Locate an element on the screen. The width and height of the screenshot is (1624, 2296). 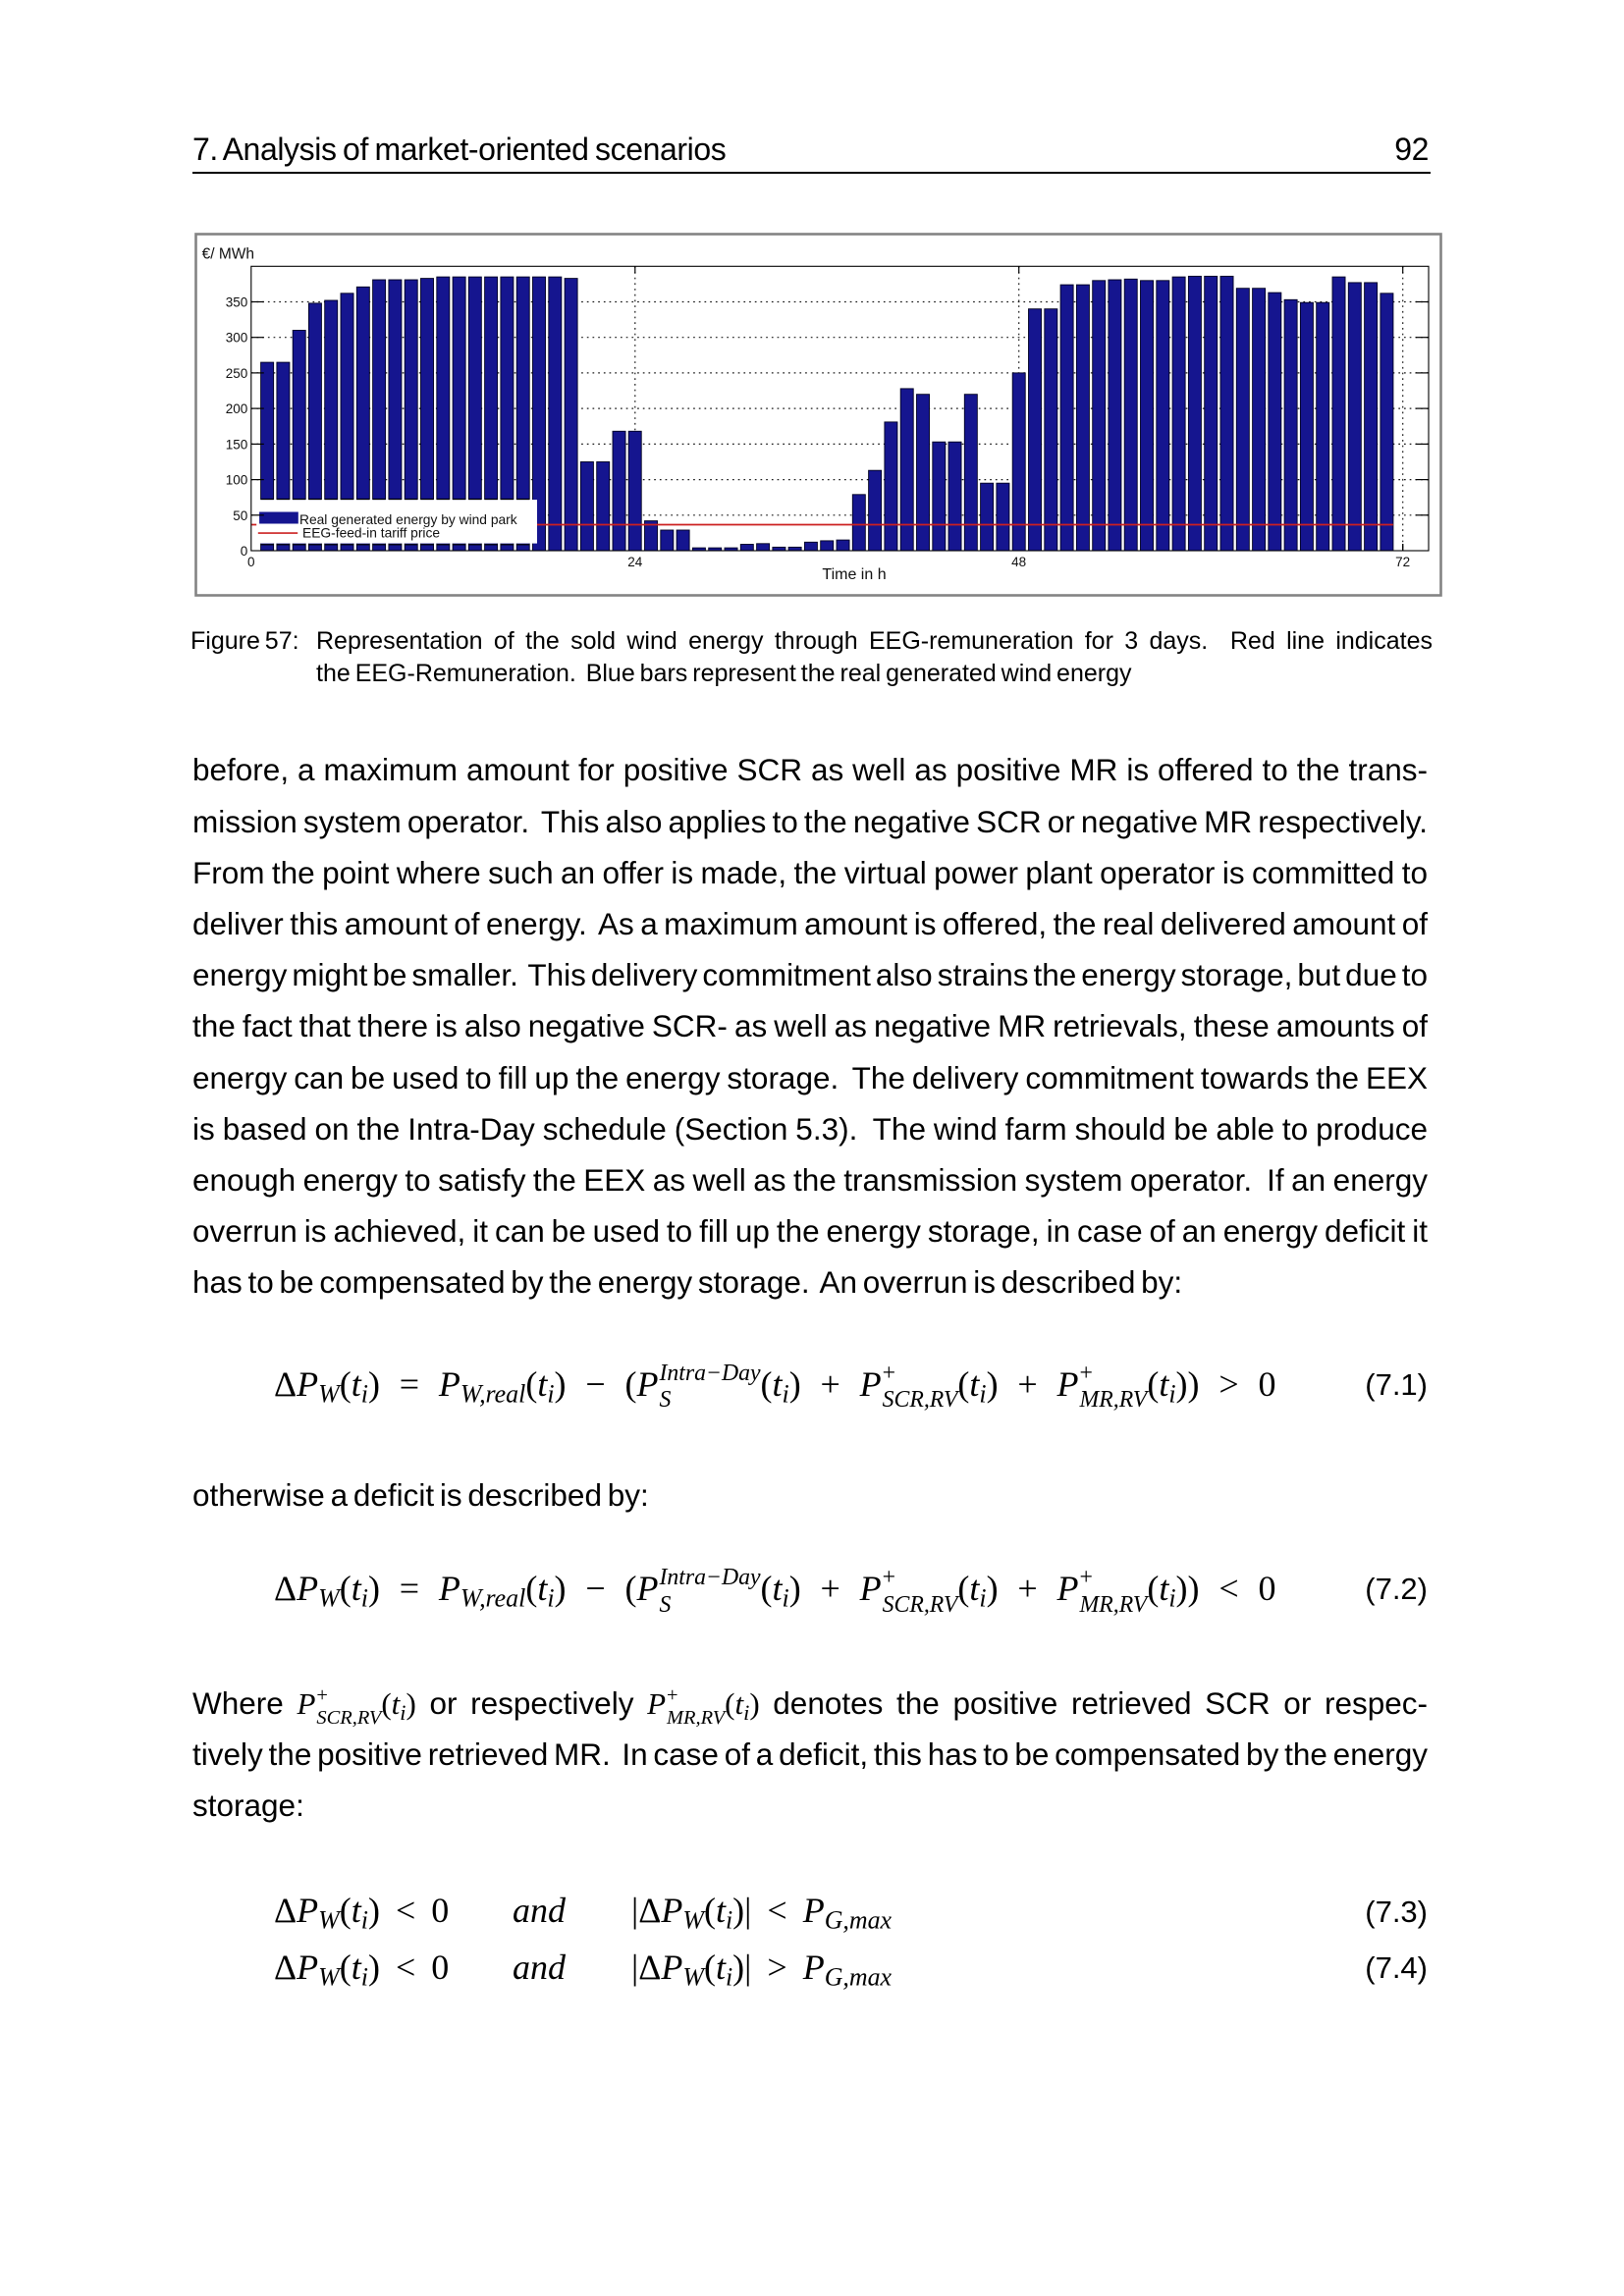
svg-text: Time in h is located at coordinates (854, 574).